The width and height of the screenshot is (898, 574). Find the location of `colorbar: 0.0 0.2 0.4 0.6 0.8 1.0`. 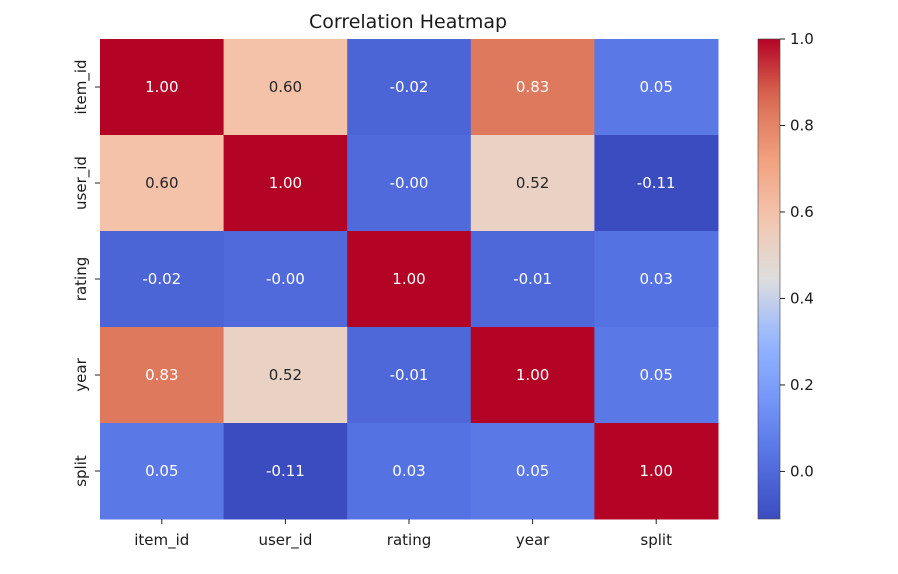

colorbar: 0.0 0.2 0.4 0.6 0.8 1.0 is located at coordinates (785, 275).